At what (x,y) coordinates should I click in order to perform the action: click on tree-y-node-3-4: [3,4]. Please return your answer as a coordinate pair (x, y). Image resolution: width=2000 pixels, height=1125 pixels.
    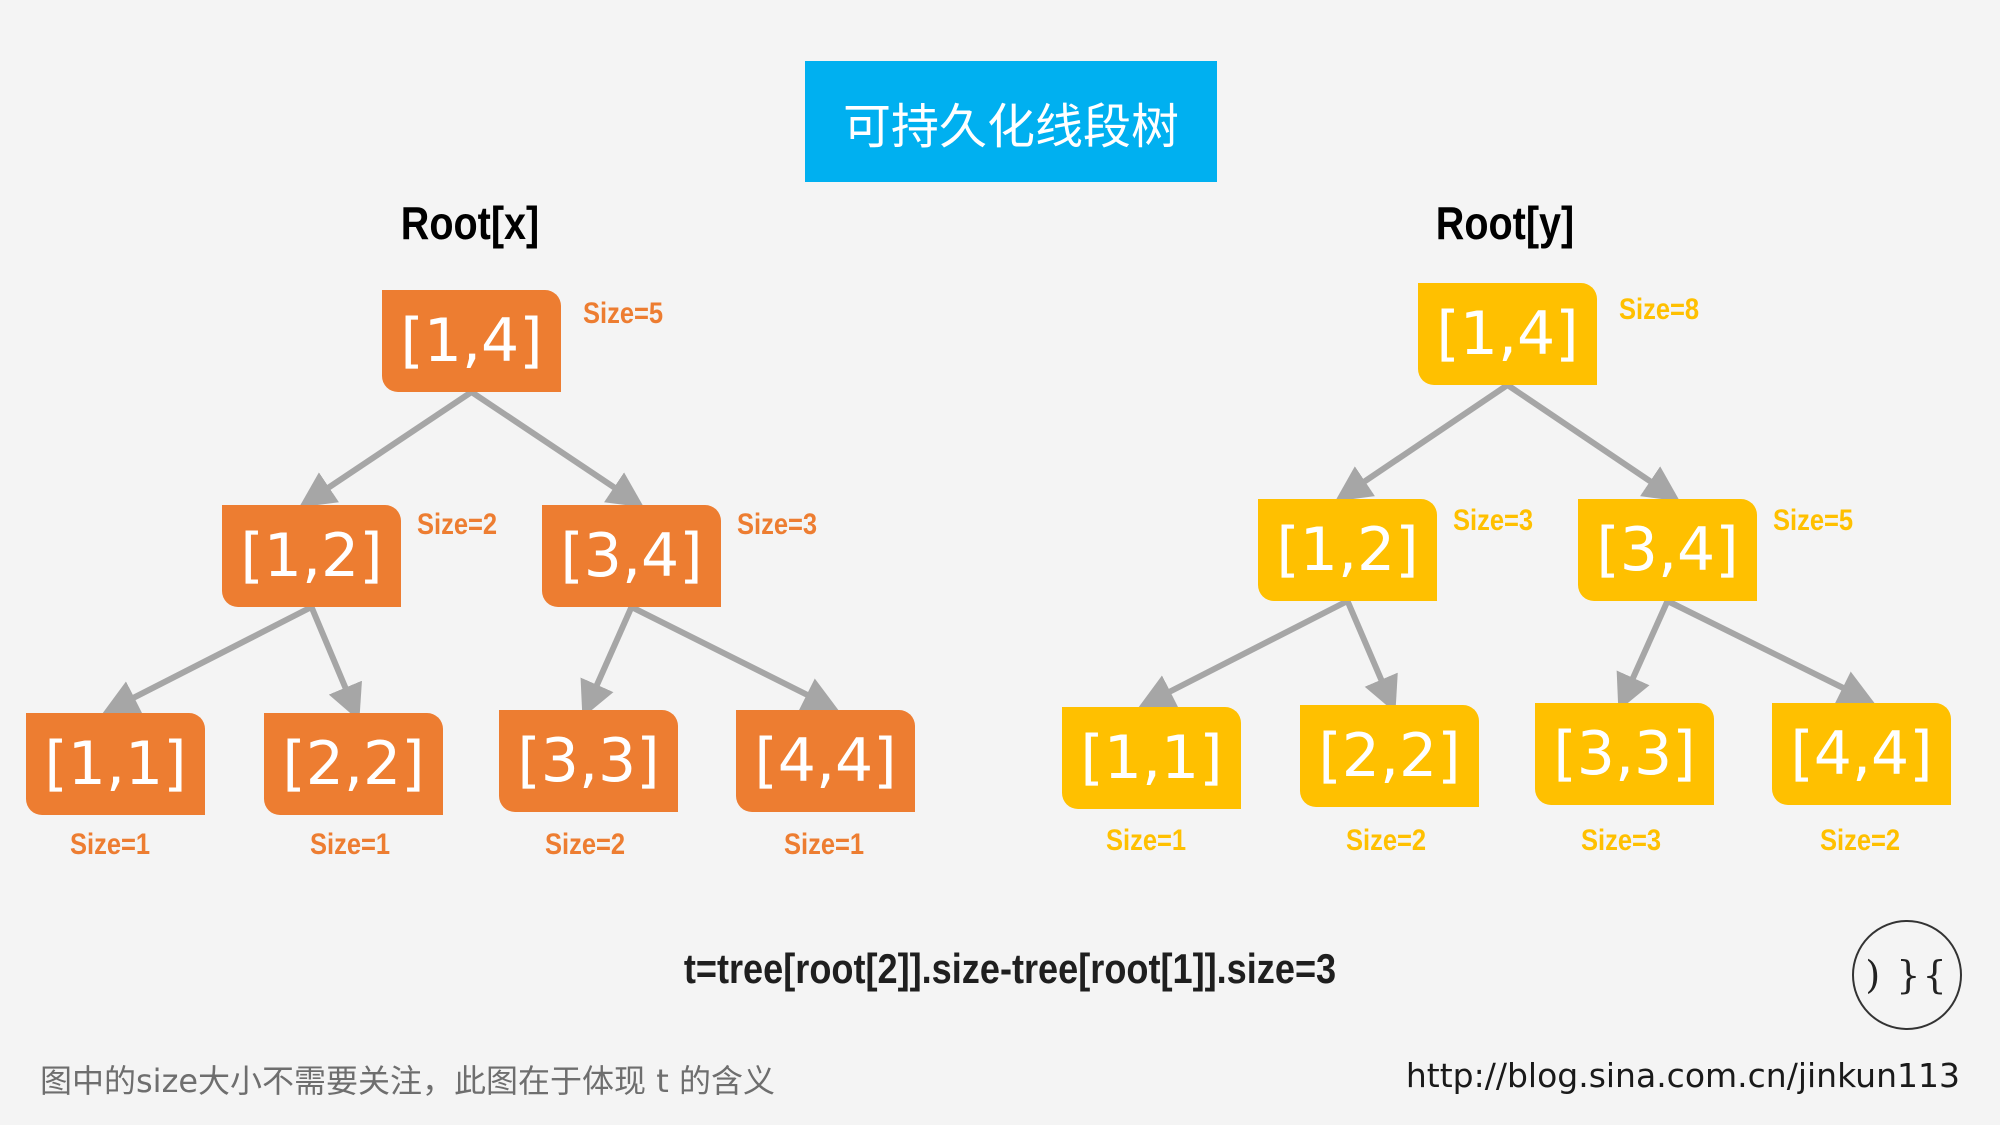
    Looking at the image, I should click on (1667, 550).